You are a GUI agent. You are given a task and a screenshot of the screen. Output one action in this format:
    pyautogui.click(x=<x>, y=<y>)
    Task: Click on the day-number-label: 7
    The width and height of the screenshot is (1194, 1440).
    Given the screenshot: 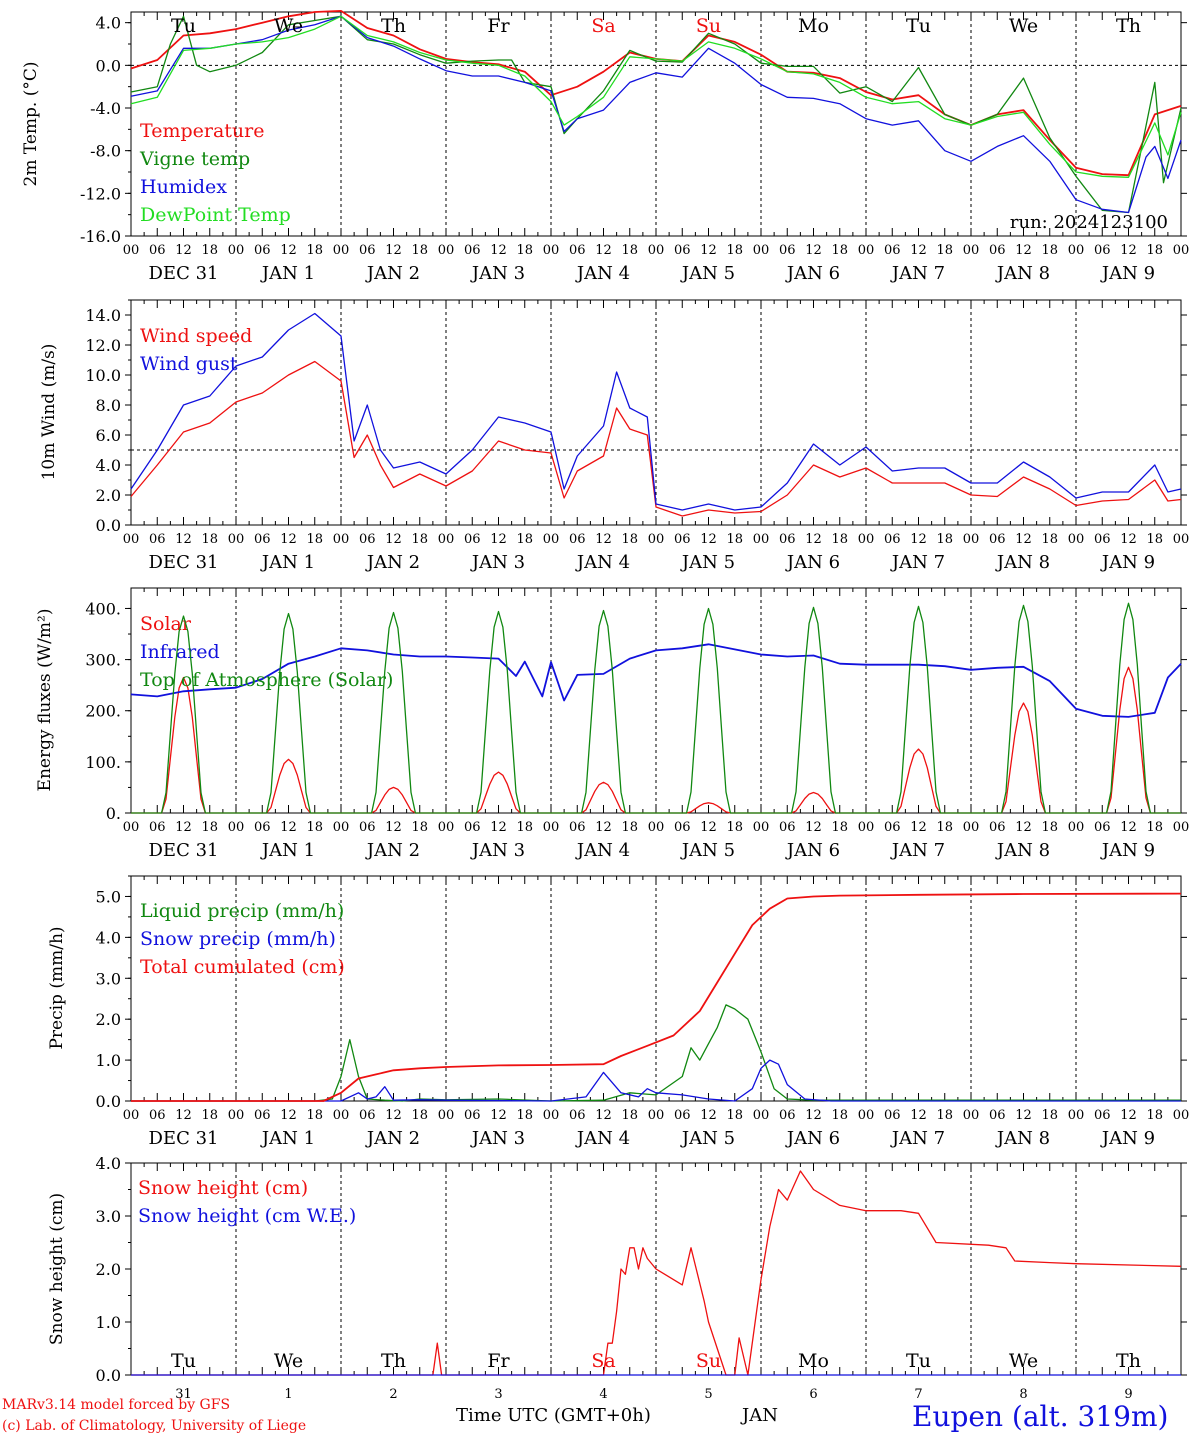 What is the action you would take?
    pyautogui.click(x=918, y=1394)
    